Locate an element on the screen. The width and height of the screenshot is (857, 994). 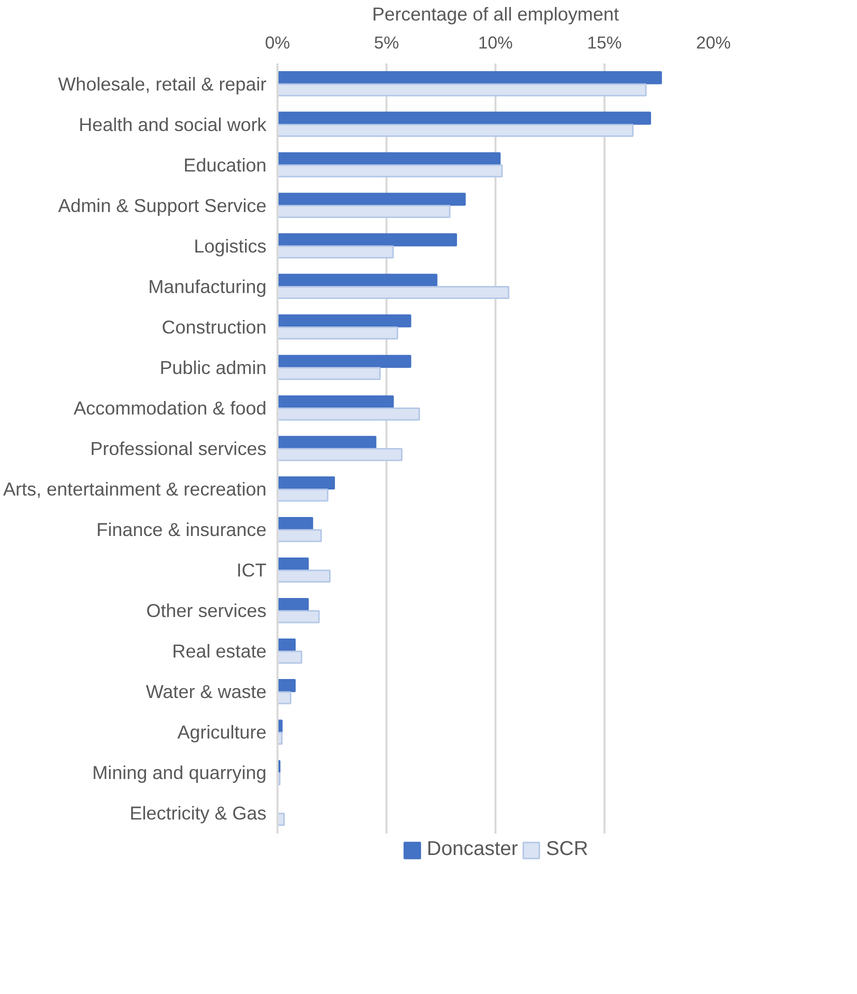
y-tick-label: Finance & insurance is located at coordinates (181, 529).